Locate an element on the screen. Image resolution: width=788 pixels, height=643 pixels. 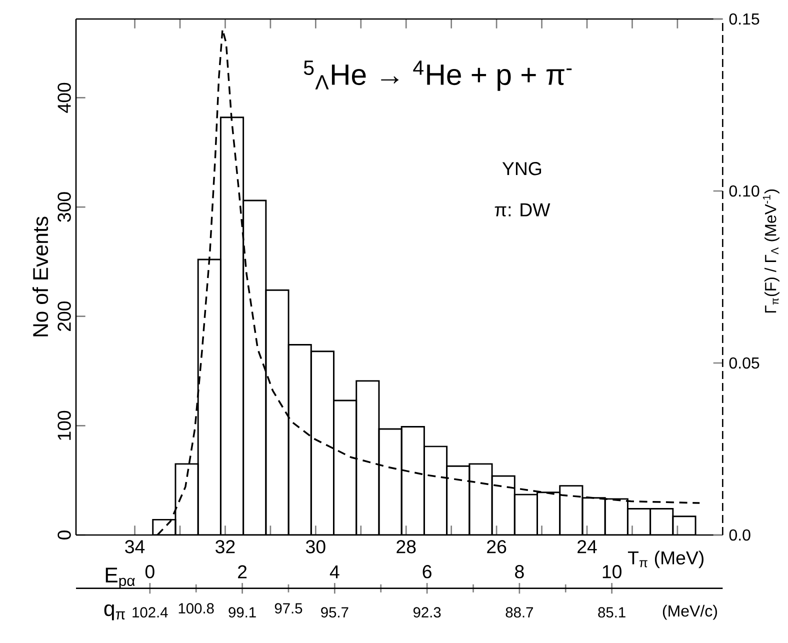
x2-tick-label: 6 is located at coordinates (427, 571).